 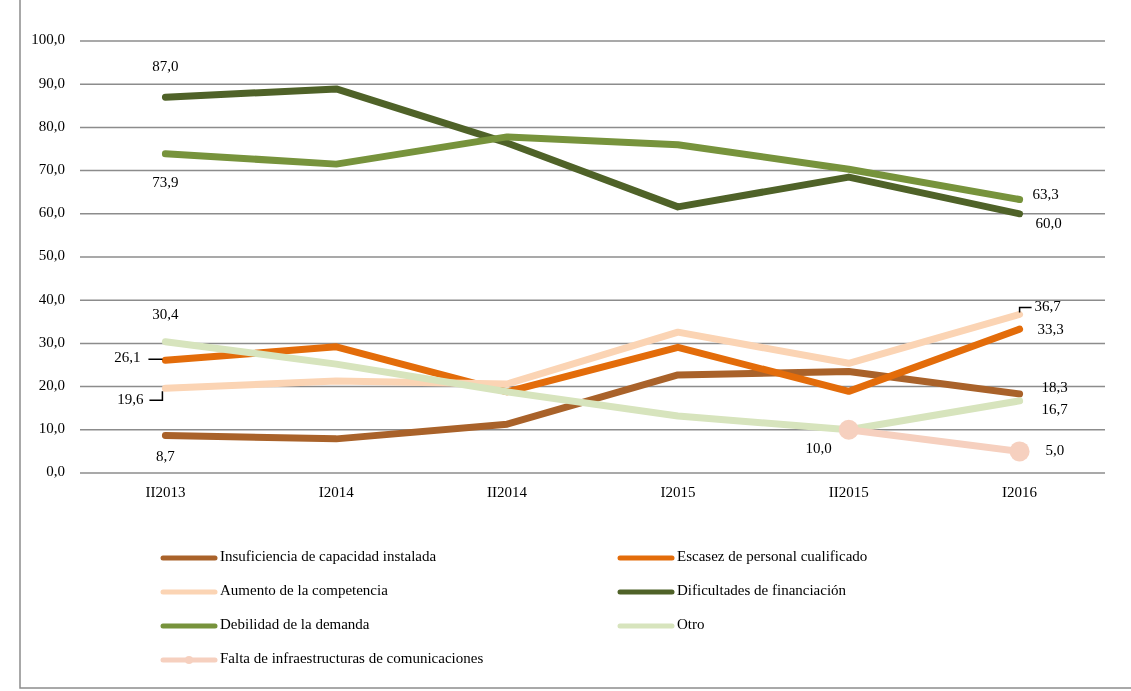 I want to click on legend-label: Otro, so click(x=691, y=624).